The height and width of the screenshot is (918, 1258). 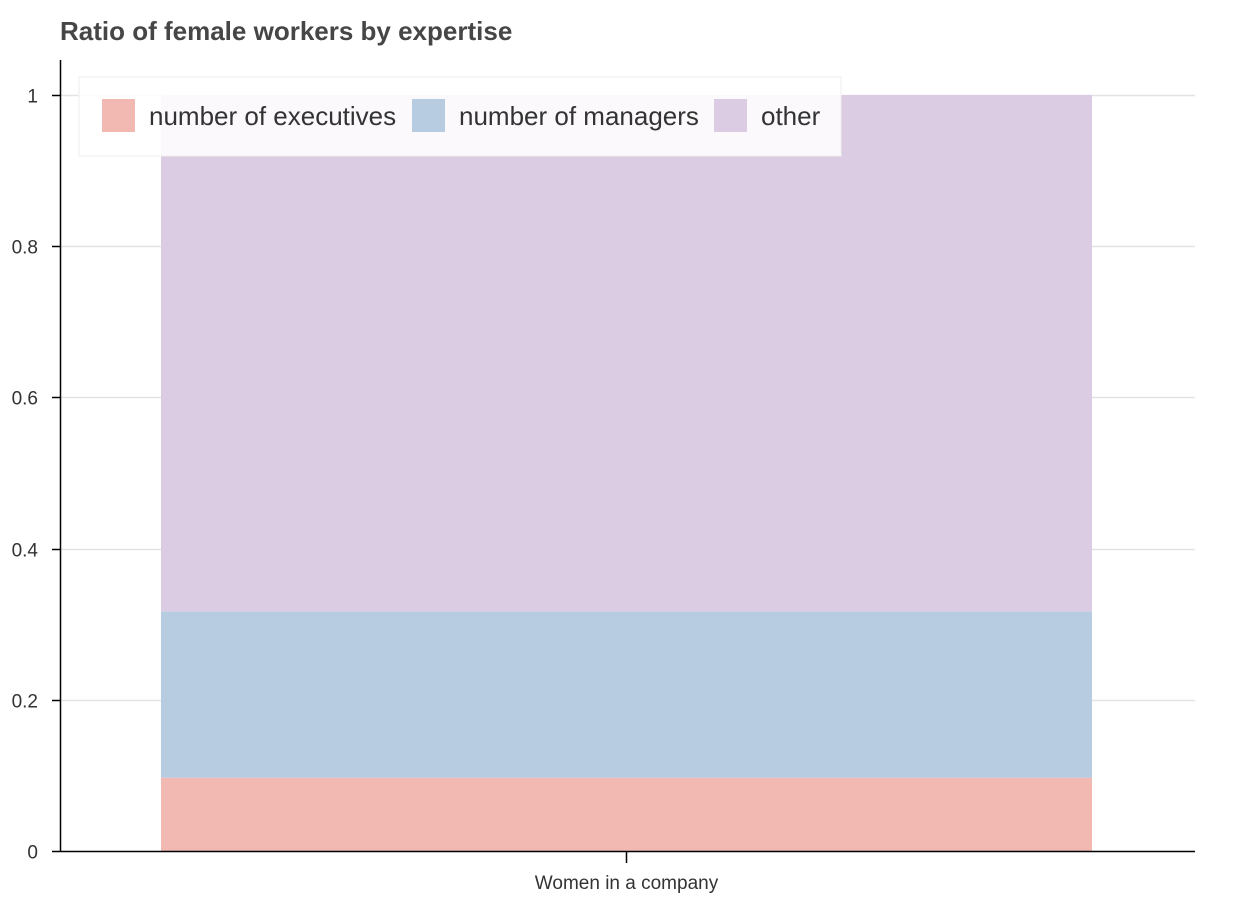 What do you see at coordinates (272, 116) in the screenshot?
I see `legend-label: number of executives` at bounding box center [272, 116].